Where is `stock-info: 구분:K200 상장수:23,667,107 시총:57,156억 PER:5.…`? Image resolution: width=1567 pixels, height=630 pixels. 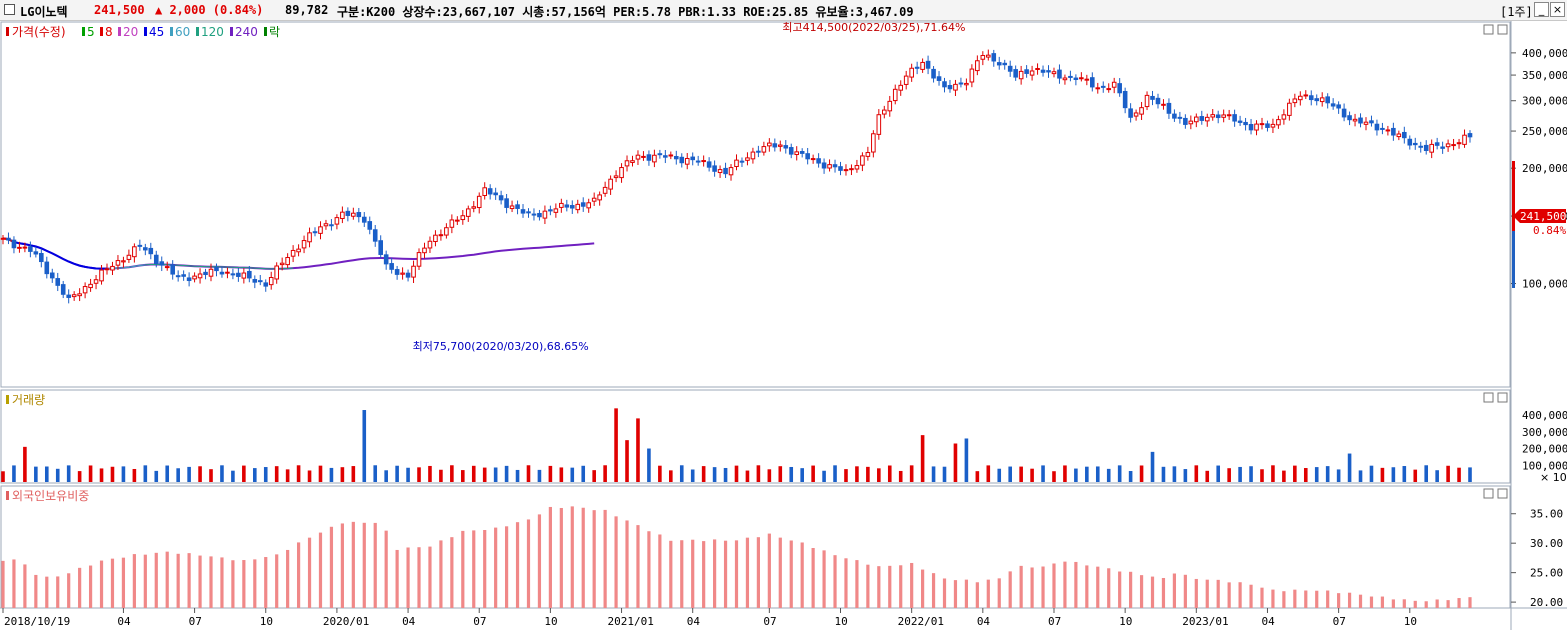 stock-info: 구분:K200 상장수:23,667,107 시총:57,156억 PER:5.… is located at coordinates (625, 12).